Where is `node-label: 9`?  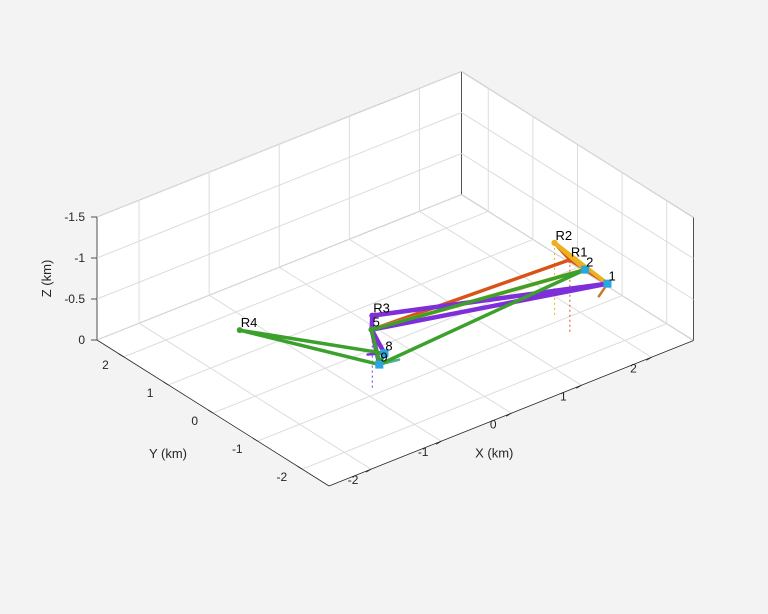 node-label: 9 is located at coordinates (383, 357).